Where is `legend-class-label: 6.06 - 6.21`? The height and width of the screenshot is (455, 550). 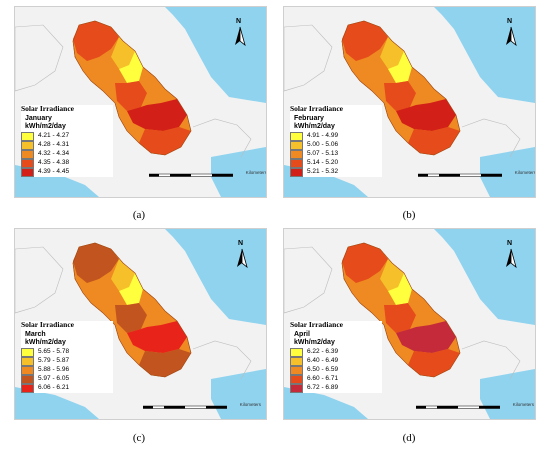 legend-class-label: 6.06 - 6.21 is located at coordinates (54, 387).